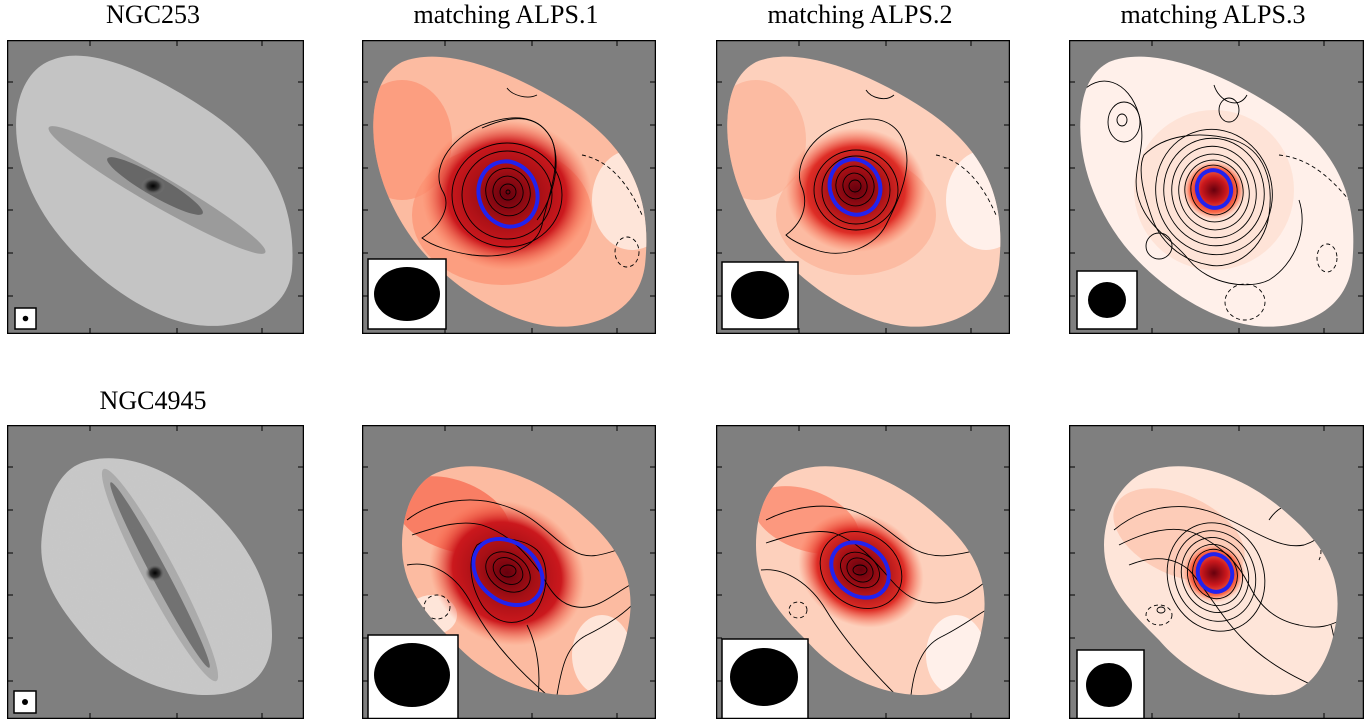 The width and height of the screenshot is (1371, 719). Describe the element at coordinates (506, 14) in the screenshot. I see `panel-title-alps1: matching ALPS.1` at that location.